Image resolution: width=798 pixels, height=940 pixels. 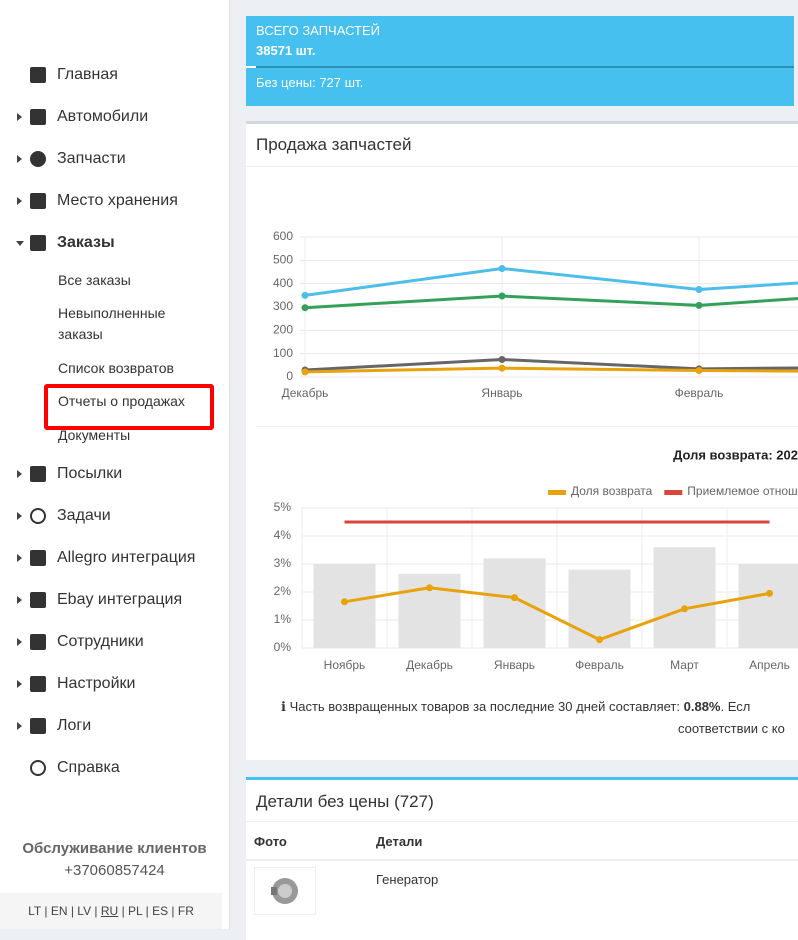 What do you see at coordinates (114, 870) in the screenshot?
I see `support-phone: +37060857424` at bounding box center [114, 870].